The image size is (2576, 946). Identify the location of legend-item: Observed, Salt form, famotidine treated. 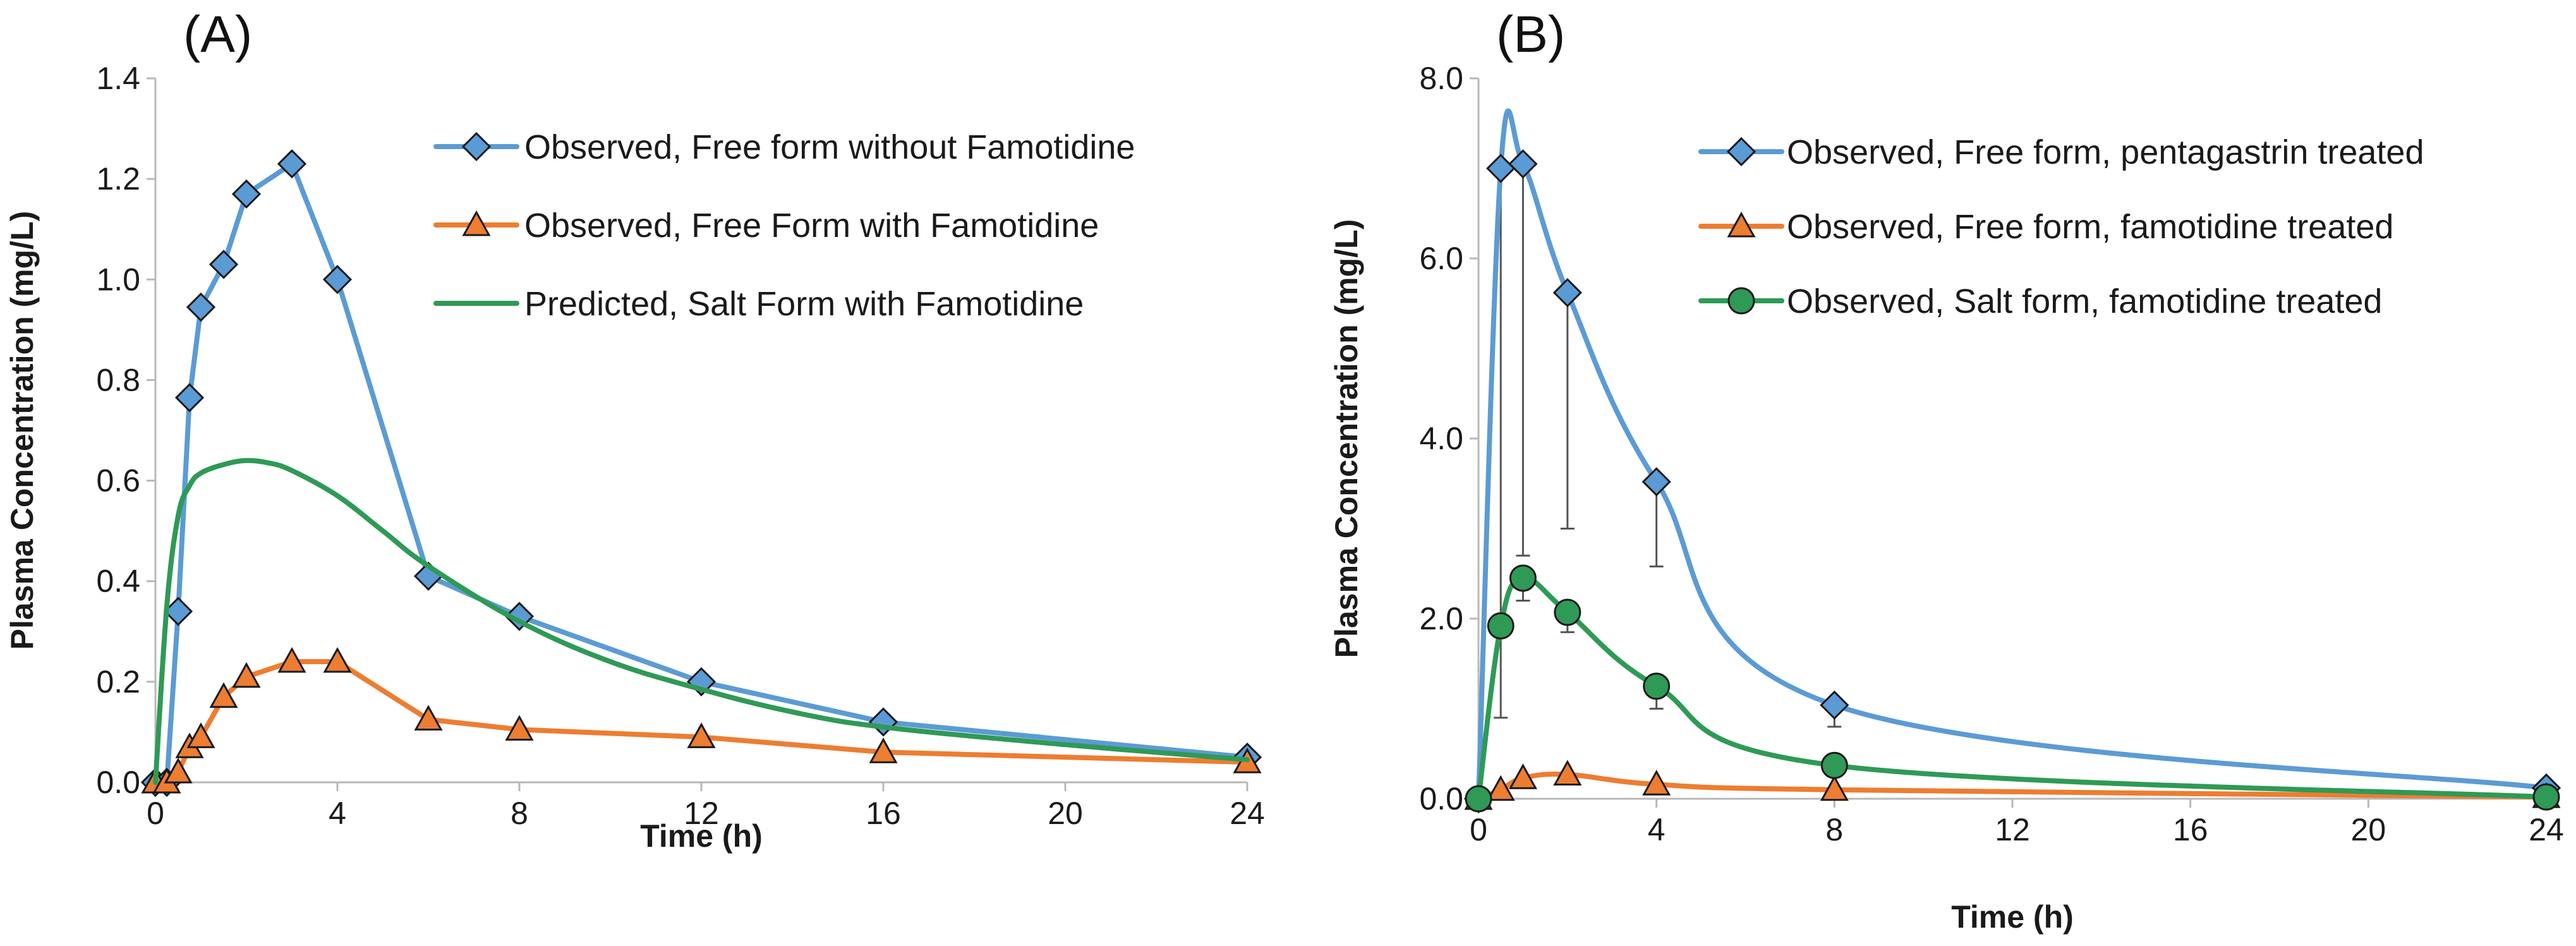
(2040, 301).